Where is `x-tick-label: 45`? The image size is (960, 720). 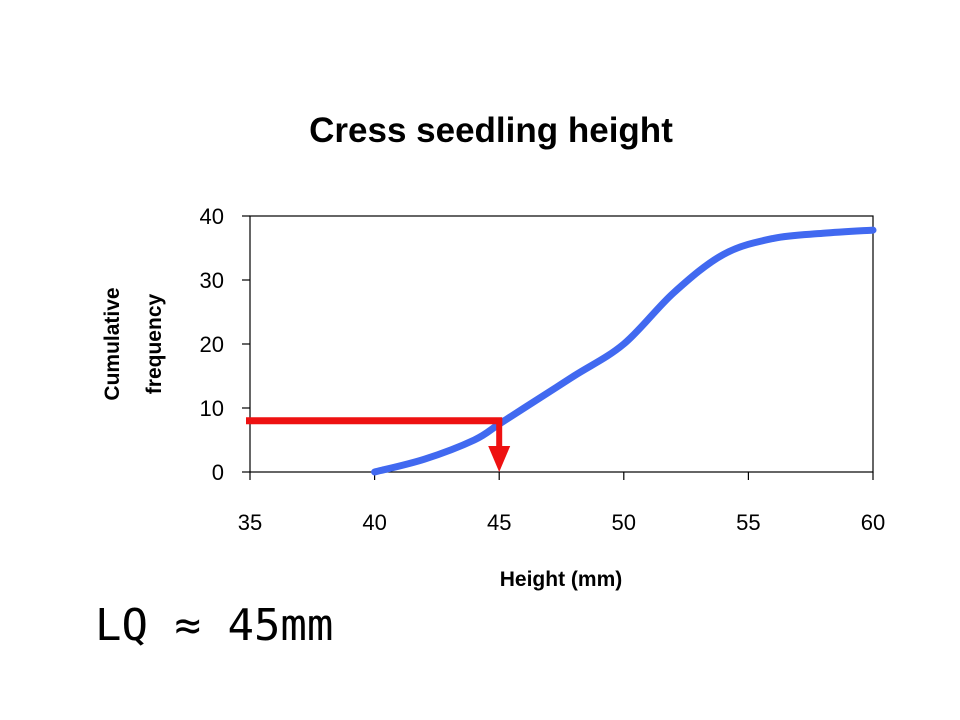
x-tick-label: 45 is located at coordinates (499, 522).